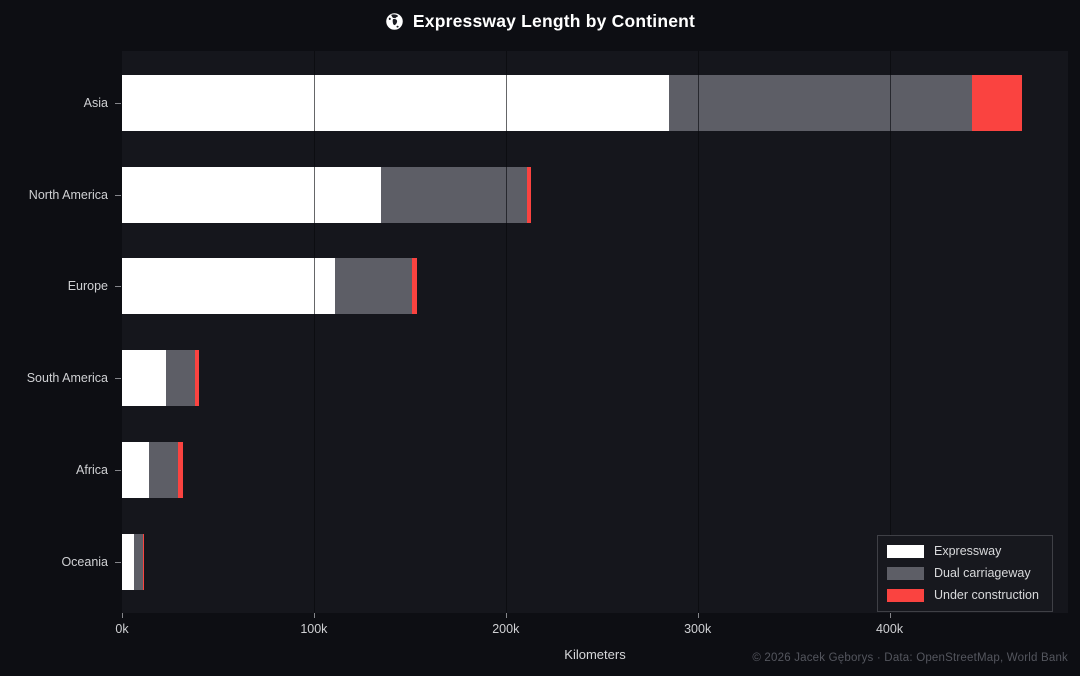 The image size is (1080, 676). I want to click on y-tick-label-north-america: North America, so click(68, 194).